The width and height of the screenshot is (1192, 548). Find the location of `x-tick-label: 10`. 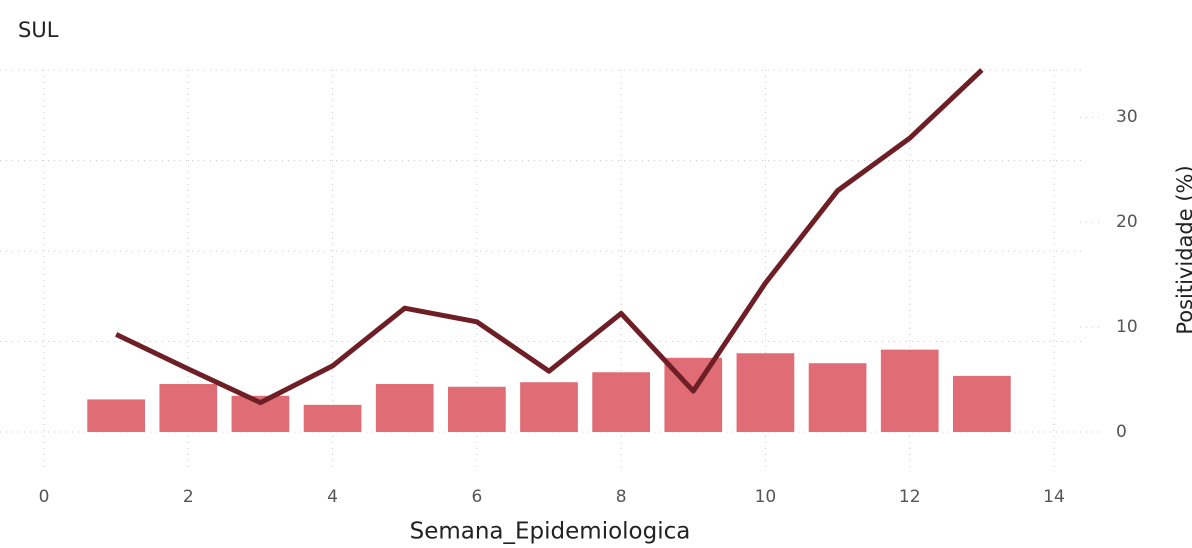

x-tick-label: 10 is located at coordinates (766, 497).